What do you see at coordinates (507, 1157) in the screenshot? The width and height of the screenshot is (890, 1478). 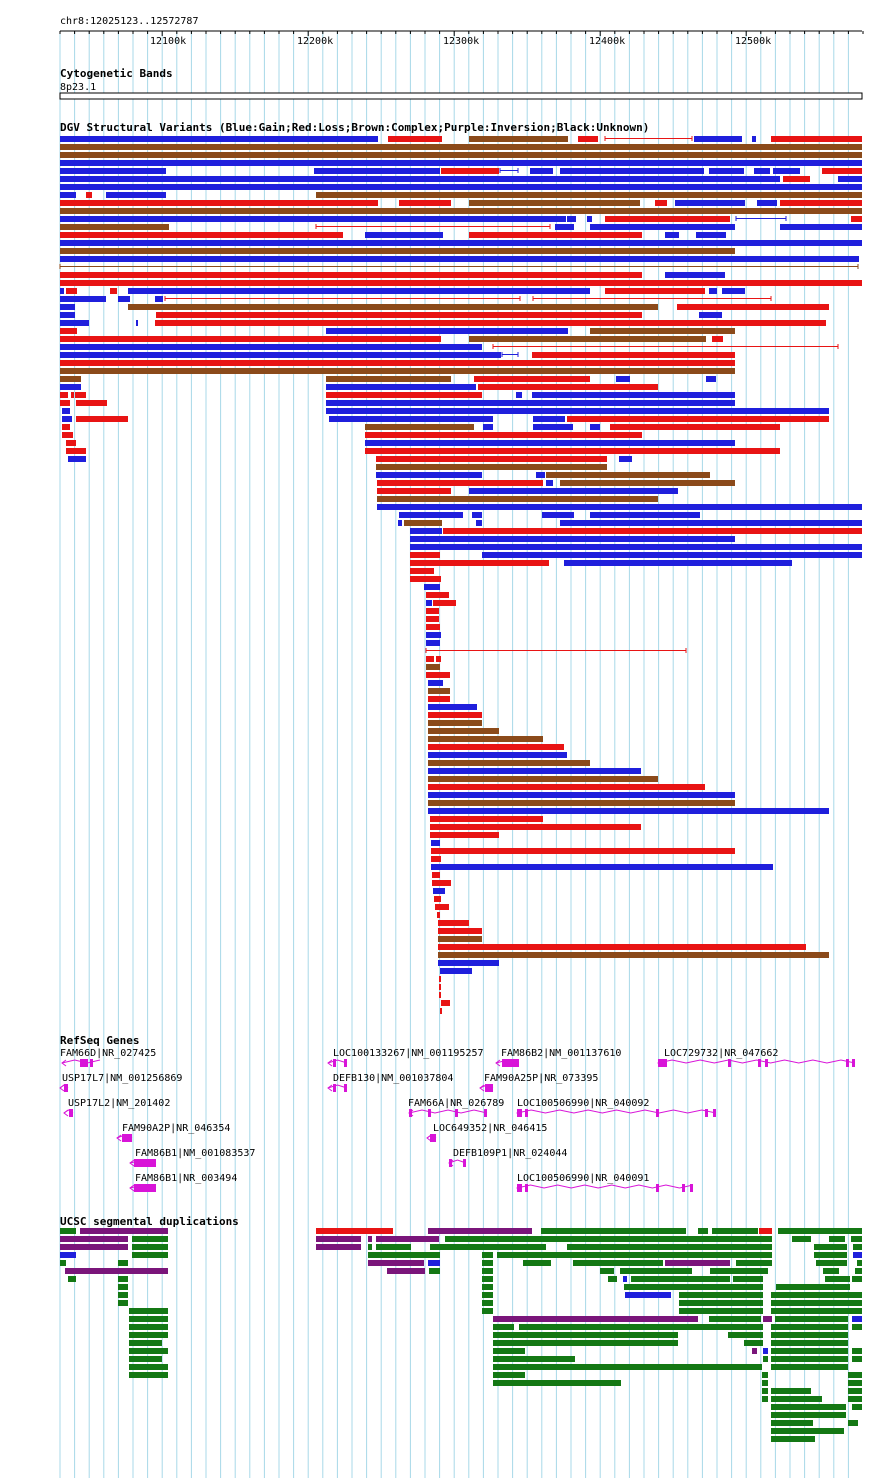 I see `refseq-gene: DEFB109P1|NR_024044` at bounding box center [507, 1157].